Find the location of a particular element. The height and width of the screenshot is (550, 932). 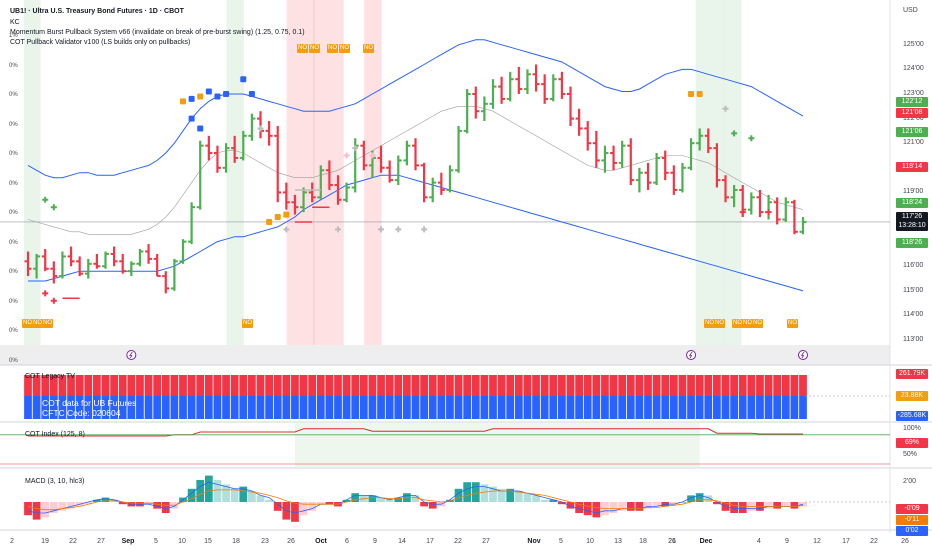

price-label: 122'00 is located at coordinates (913, 118).